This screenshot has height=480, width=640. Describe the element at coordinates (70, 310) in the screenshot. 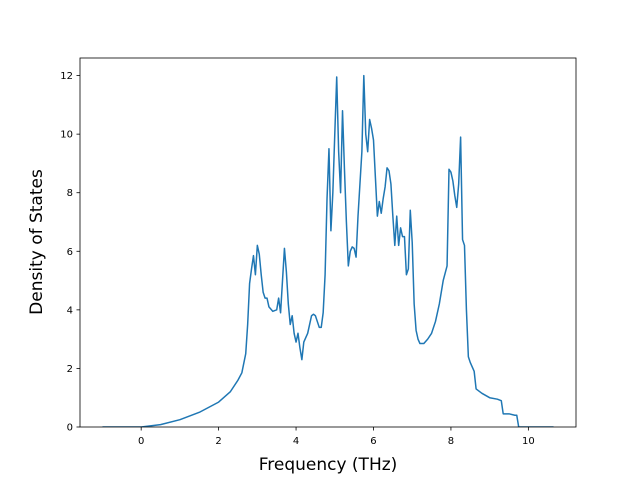

I see `y-tick-label: 4` at that location.